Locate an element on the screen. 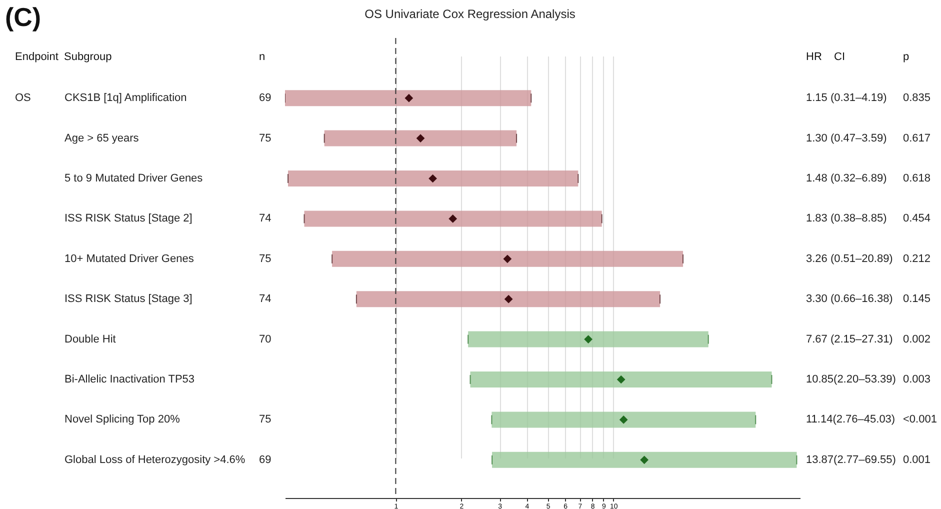  text: 0.003 is located at coordinates (917, 380).